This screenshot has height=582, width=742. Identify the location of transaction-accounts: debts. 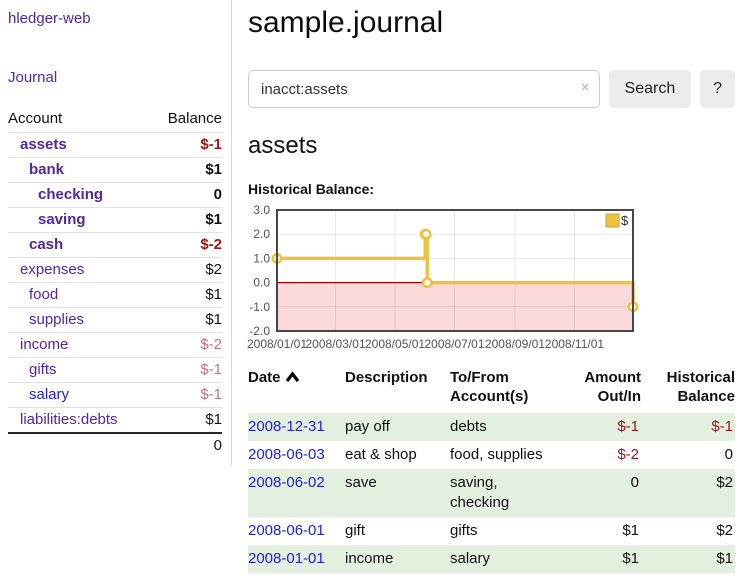
(468, 426).